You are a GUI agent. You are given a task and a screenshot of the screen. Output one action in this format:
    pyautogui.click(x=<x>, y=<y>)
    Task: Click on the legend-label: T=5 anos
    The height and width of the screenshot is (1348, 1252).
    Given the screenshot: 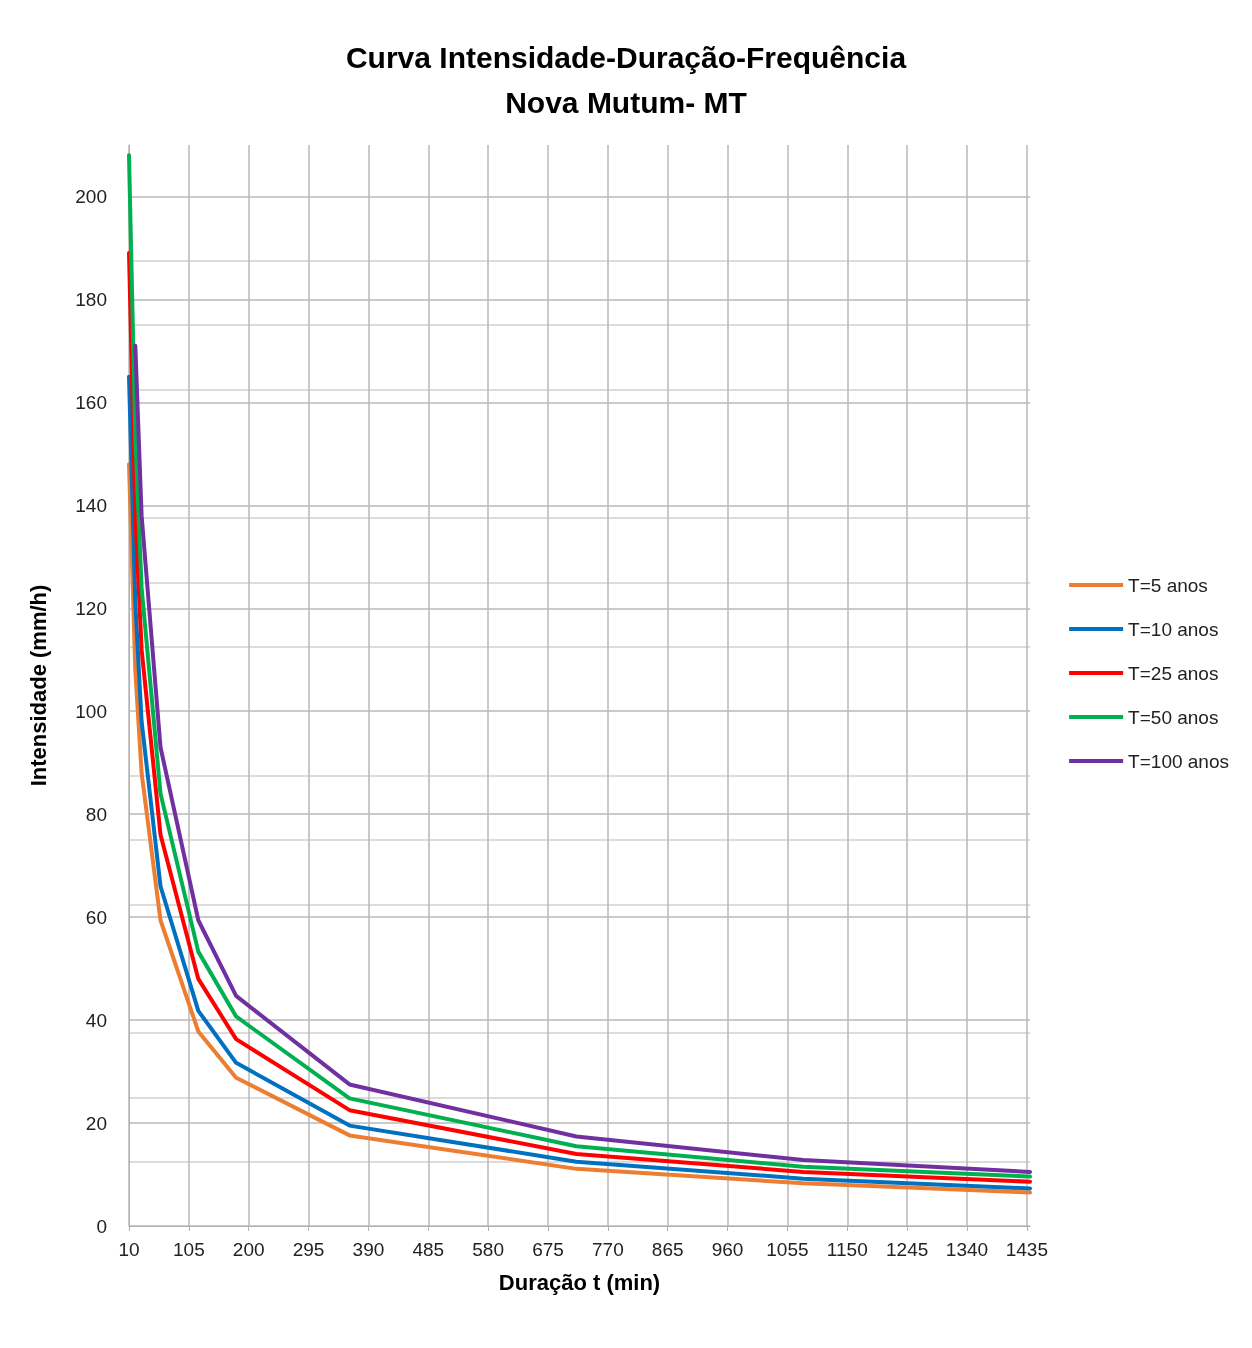 What is the action you would take?
    pyautogui.click(x=1168, y=585)
    